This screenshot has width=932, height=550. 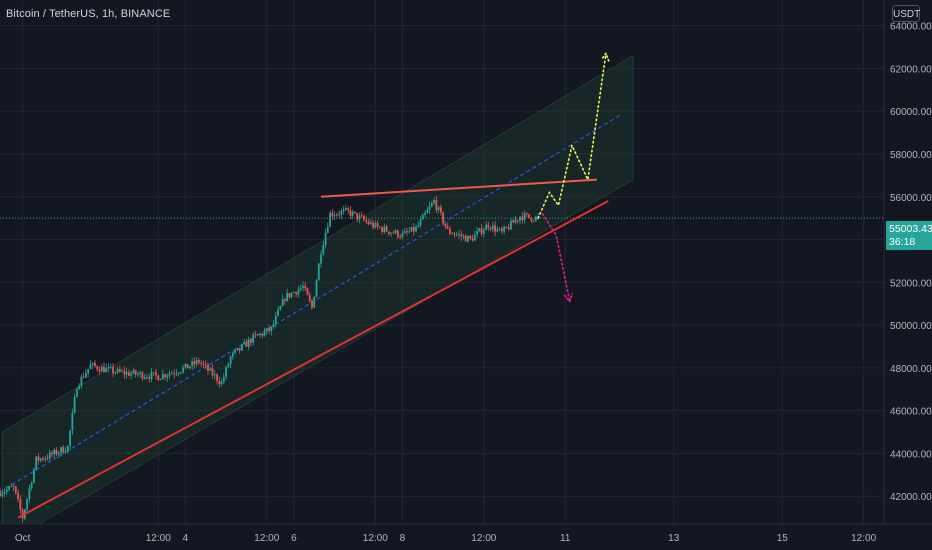 I want to click on time-tick-label: 6, so click(x=294, y=538).